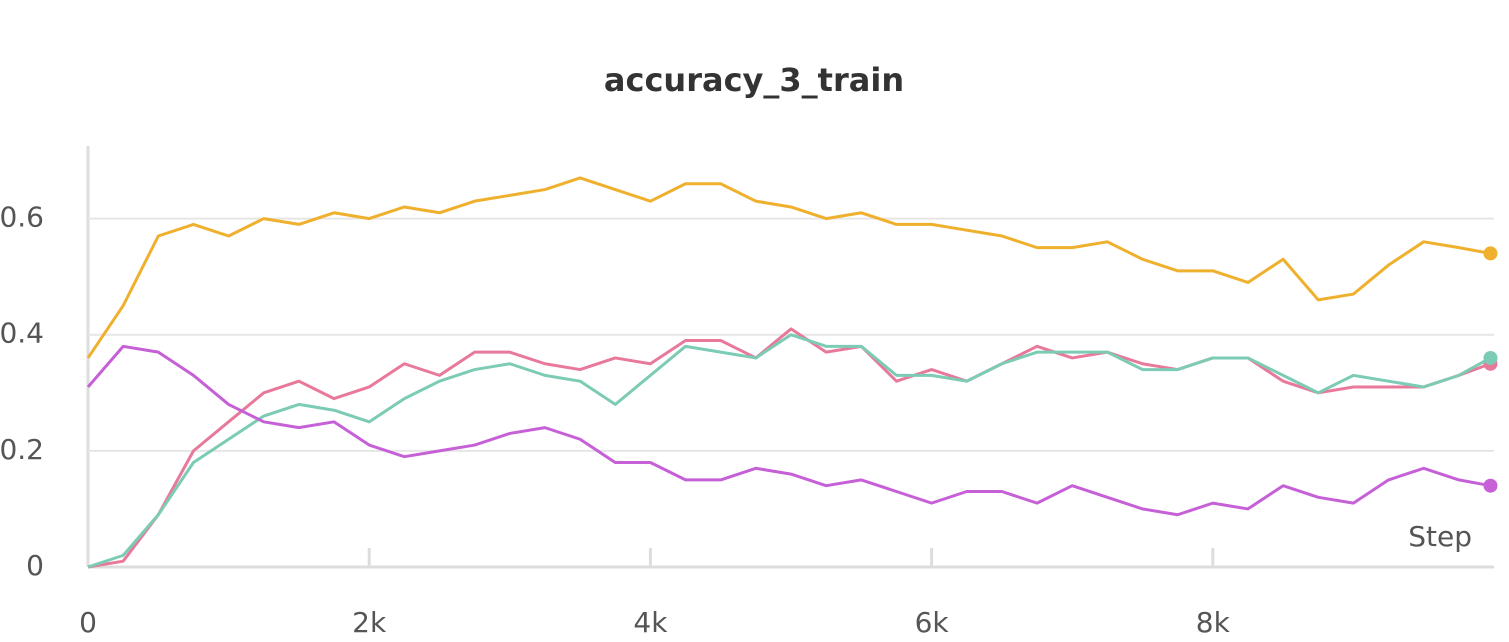  What do you see at coordinates (932, 622) in the screenshot?
I see `x-tick-label: 6k` at bounding box center [932, 622].